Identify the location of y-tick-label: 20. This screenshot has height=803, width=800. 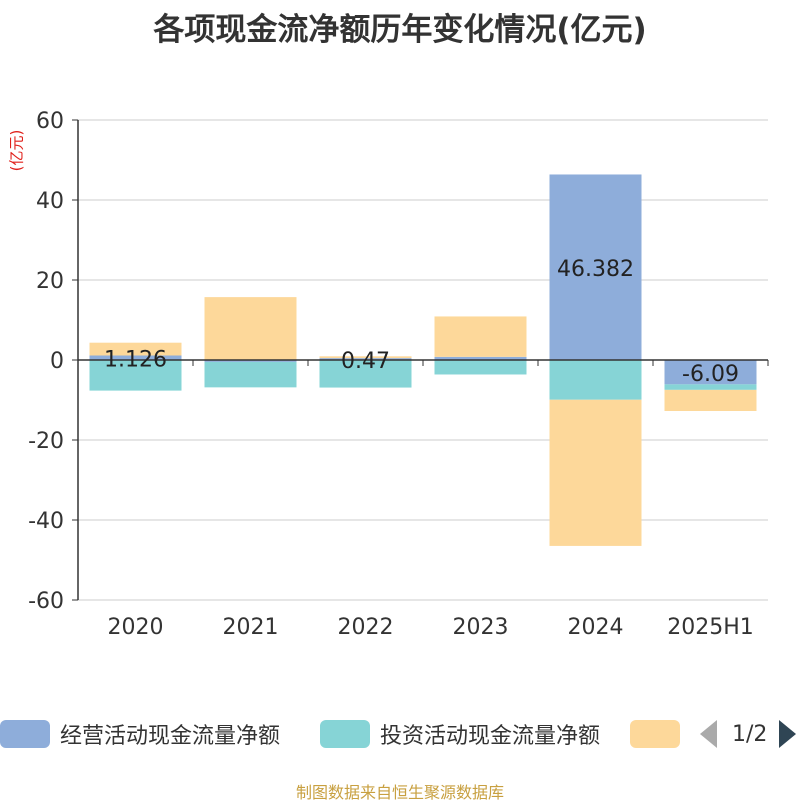
(50, 281).